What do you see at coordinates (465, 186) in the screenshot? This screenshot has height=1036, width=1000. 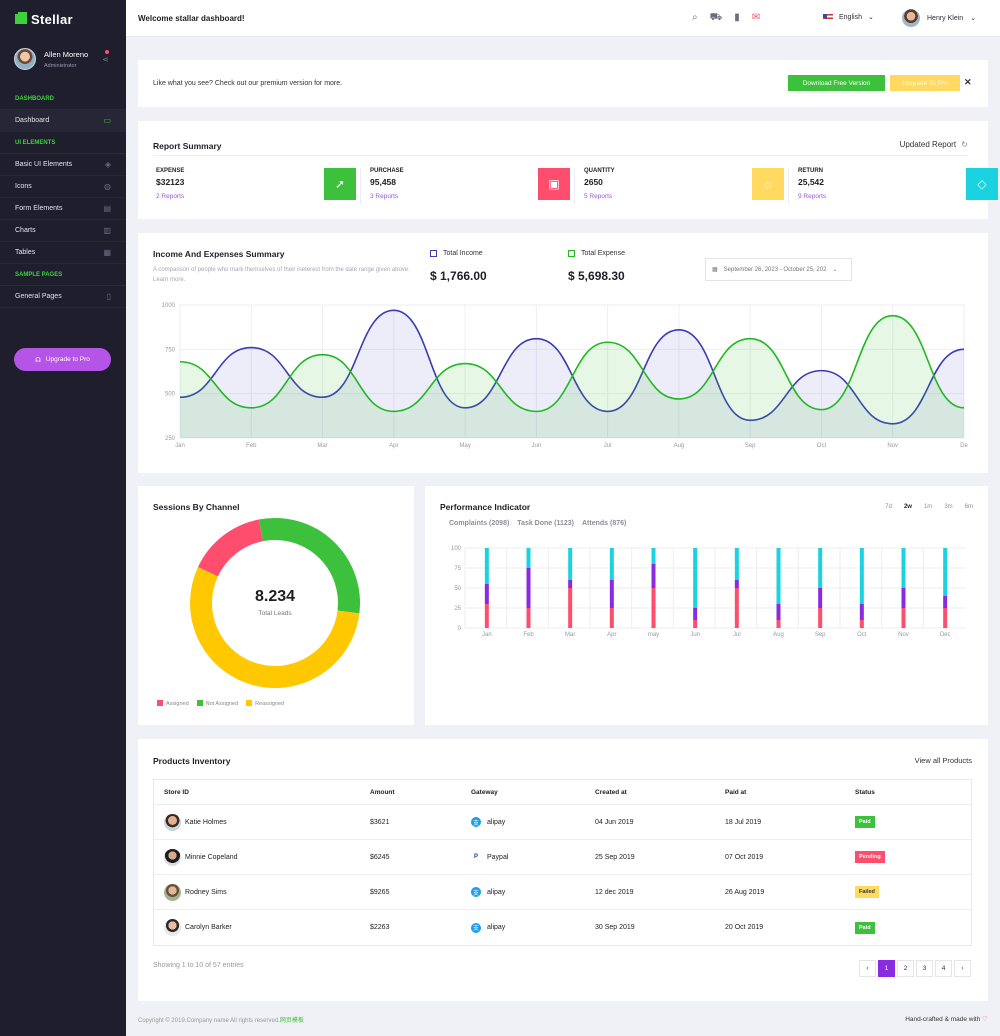 I see `stat-purchase: PURCHASE 95,458 3 Reports ▣` at bounding box center [465, 186].